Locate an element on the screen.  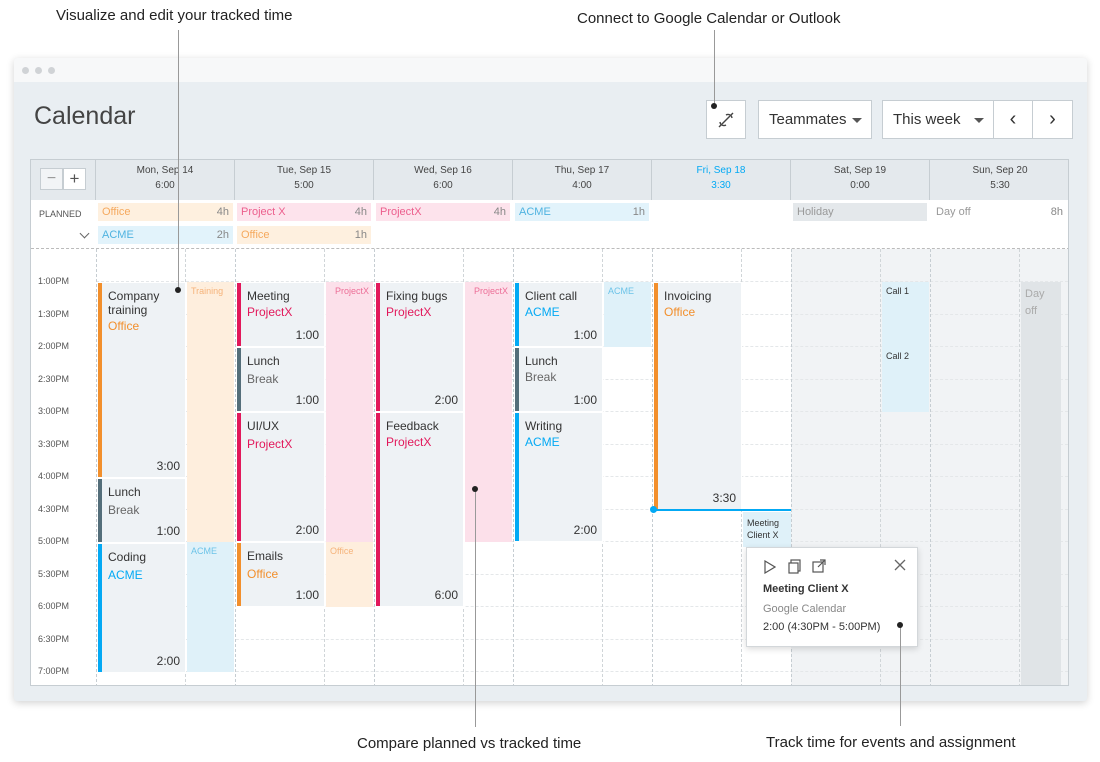
date-range-dropdown: This week is located at coordinates (938, 119).